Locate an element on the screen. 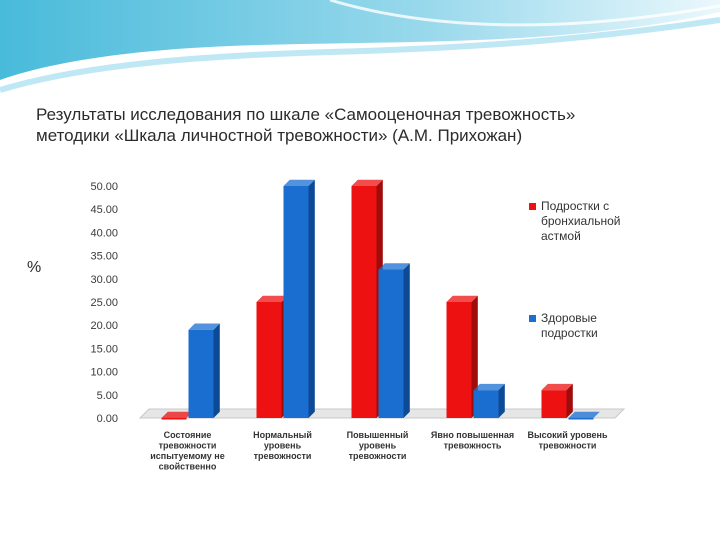  y-tick-label: 25.00 is located at coordinates (104, 303).